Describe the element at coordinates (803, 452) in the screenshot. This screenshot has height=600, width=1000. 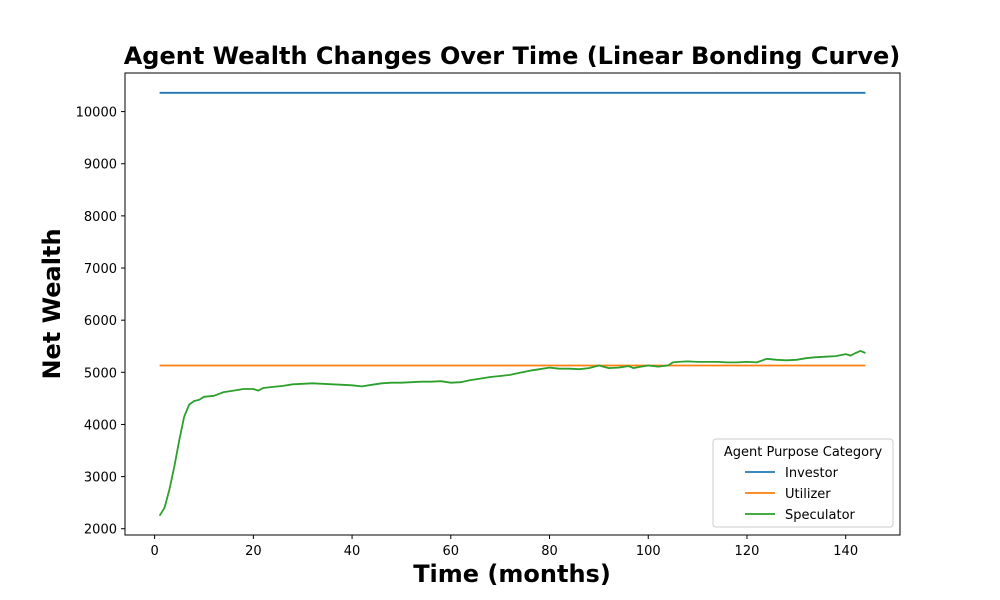
I see `legend-title: Agent Purpose Category` at that location.